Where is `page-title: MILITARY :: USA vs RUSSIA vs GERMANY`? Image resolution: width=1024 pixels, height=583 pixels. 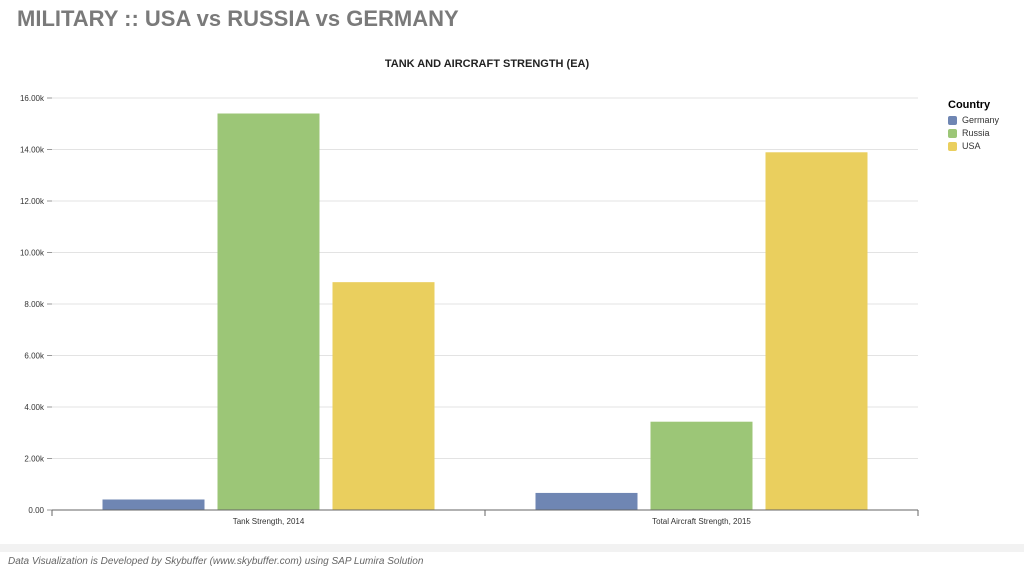
page-title: MILITARY :: USA vs RUSSIA vs GERMANY is located at coordinates (238, 18).